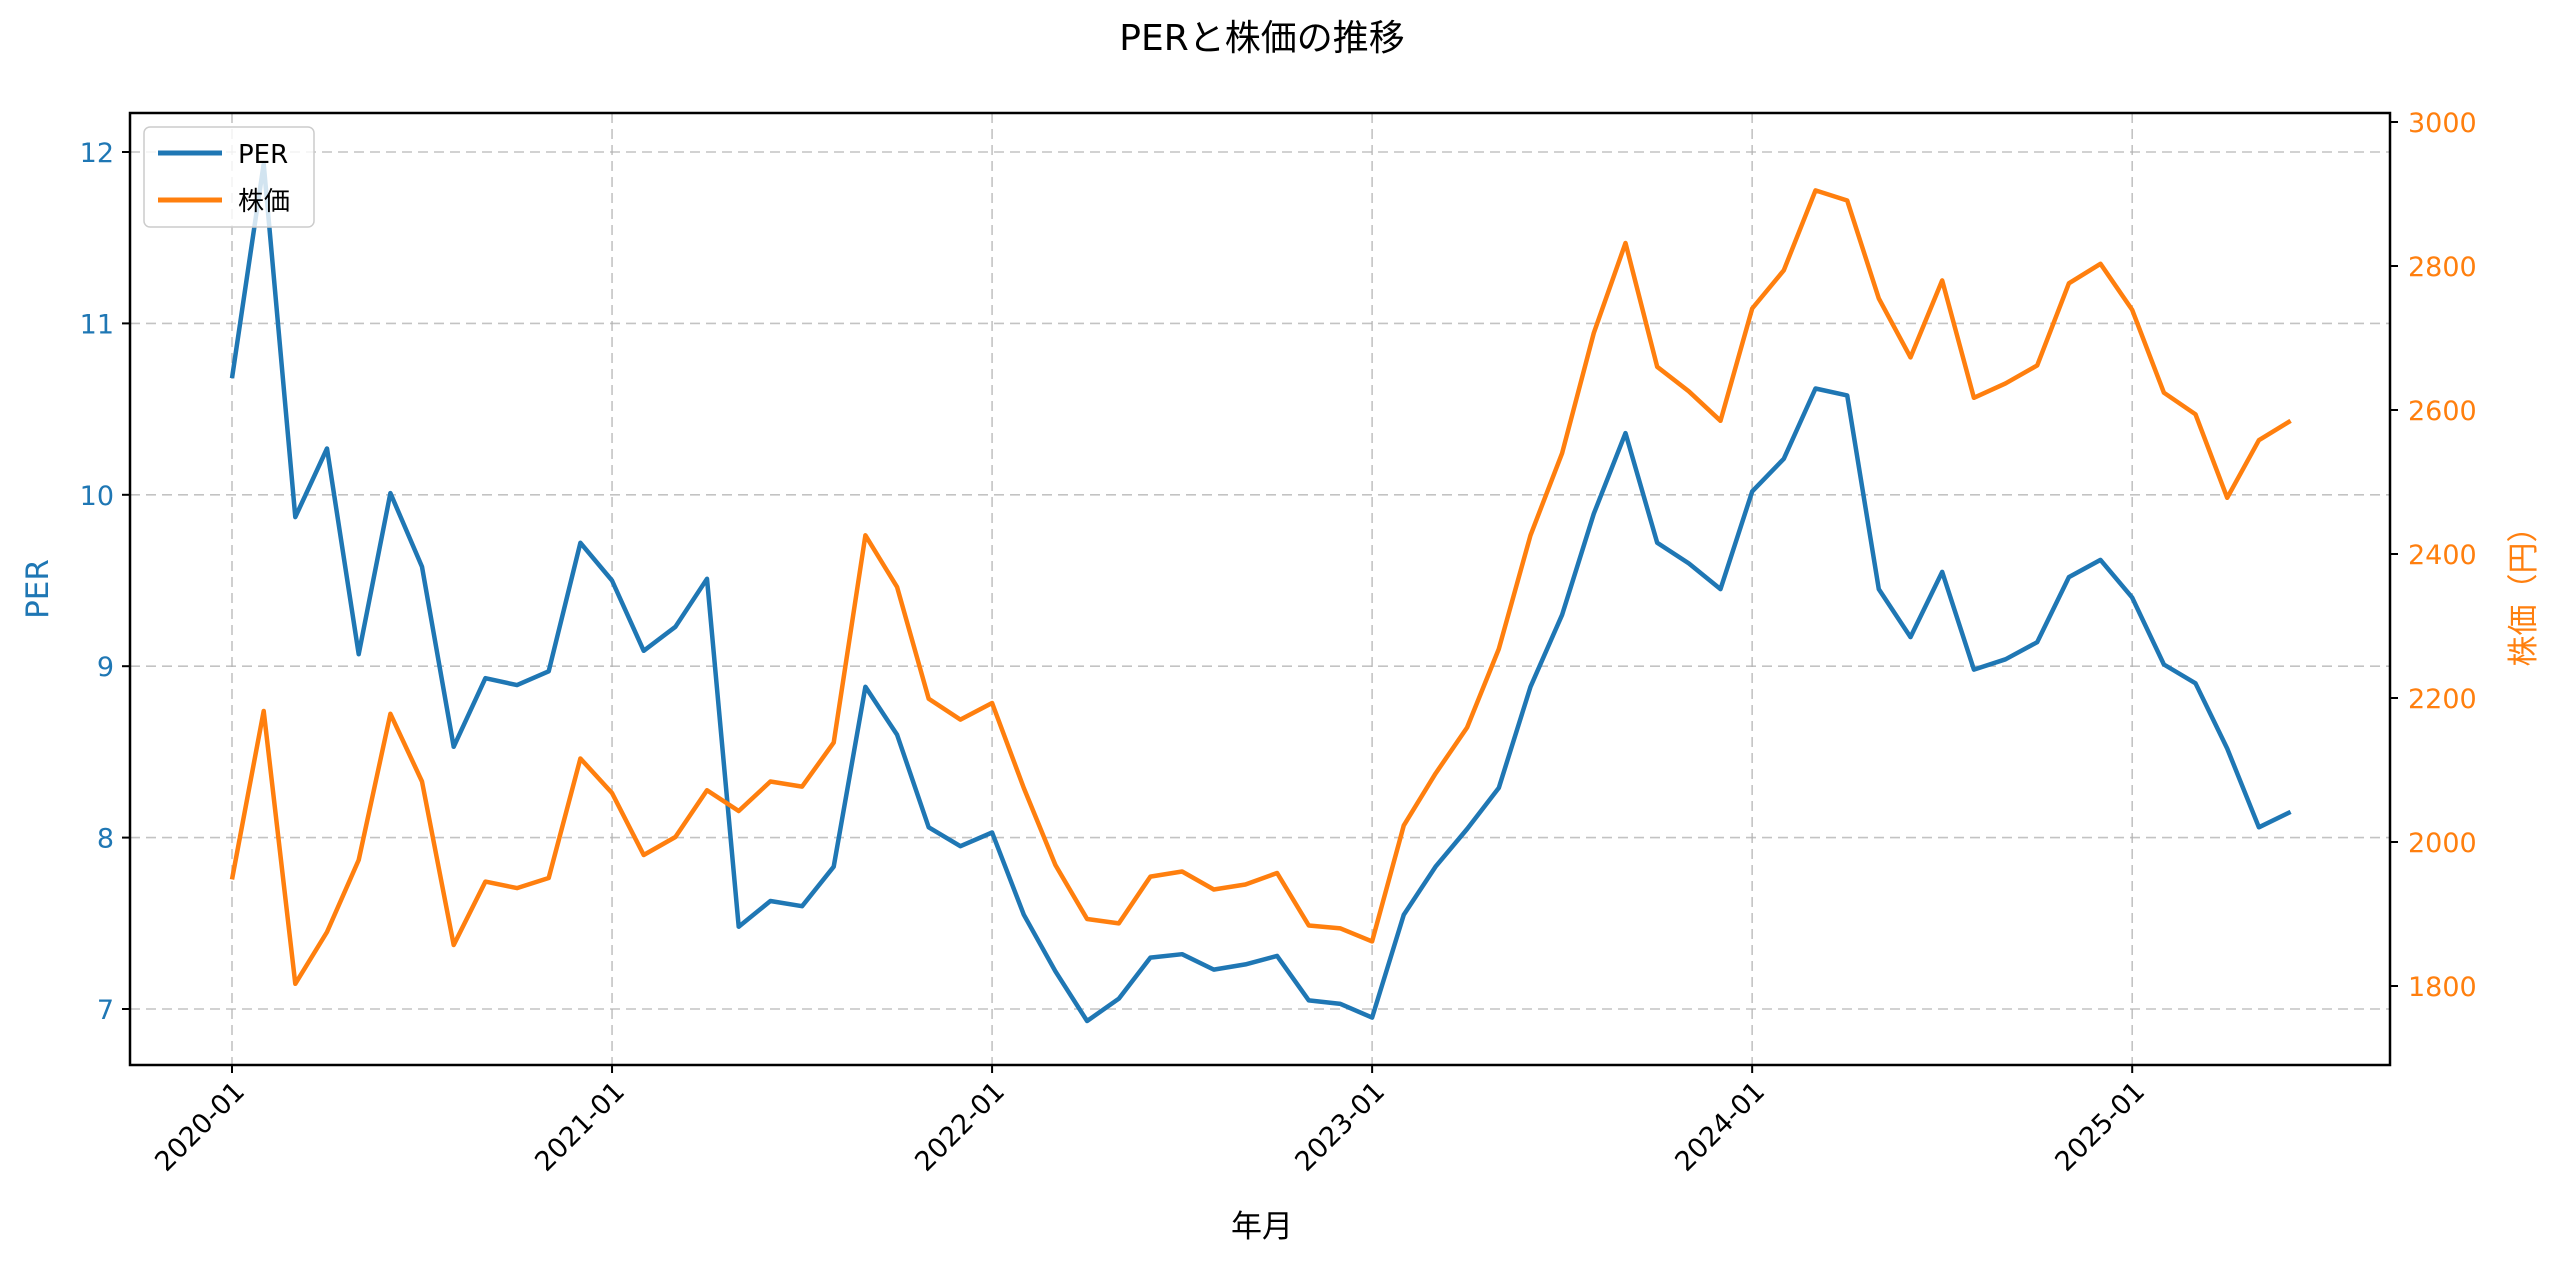 This screenshot has height=1269, width=2560. I want to click on y-tick-label-left: 8, so click(105, 839).